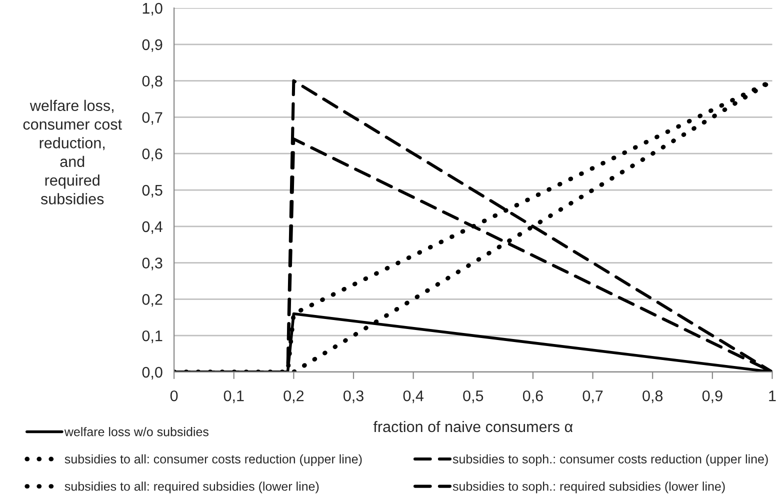  What do you see at coordinates (152, 300) in the screenshot?
I see `y-tick-label: 0,2` at bounding box center [152, 300].